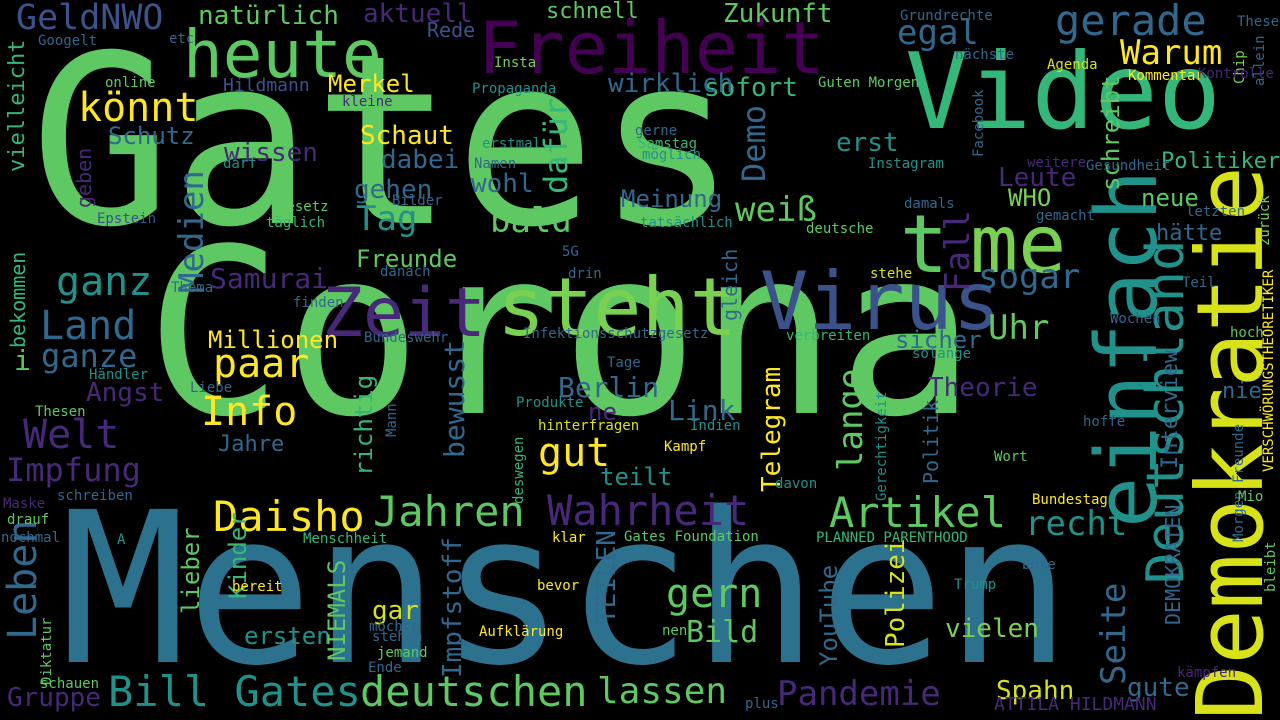 The width and height of the screenshot is (1280, 720). What do you see at coordinates (672, 199) in the screenshot?
I see `cloud-word: Meinung` at bounding box center [672, 199].